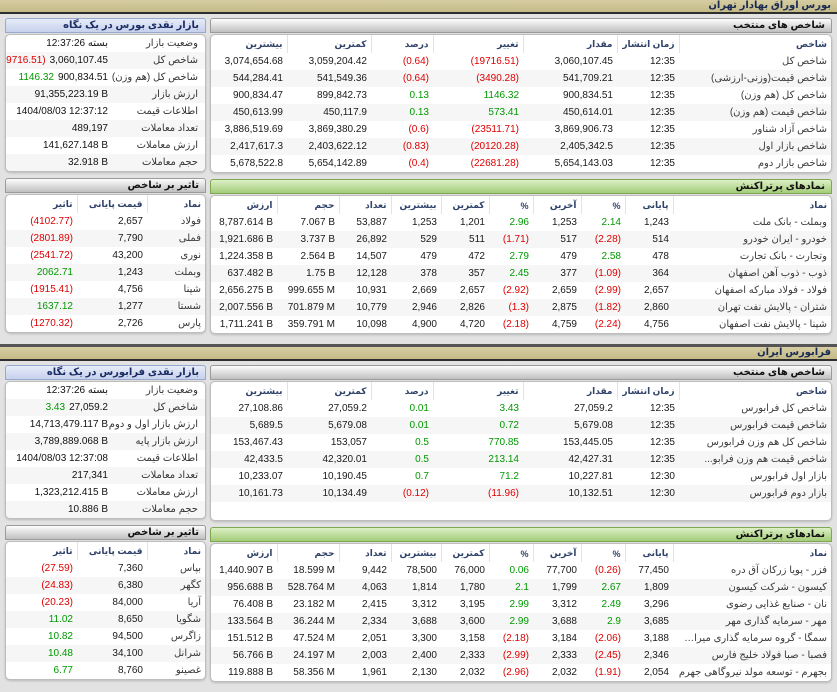  What do you see at coordinates (784, 408) in the screenshot?
I see `index-name-cell: شاخص کل فرابورس` at bounding box center [784, 408].